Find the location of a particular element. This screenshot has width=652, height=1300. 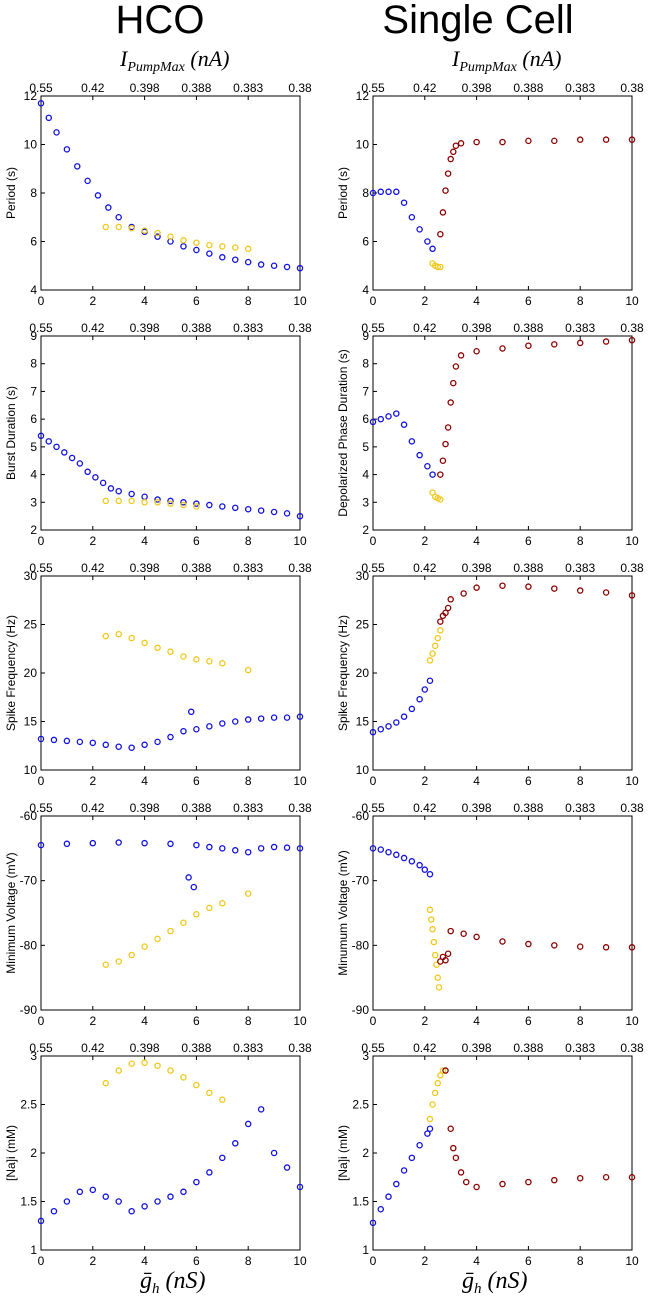

x-tick-label: 4 is located at coordinates (476, 301).